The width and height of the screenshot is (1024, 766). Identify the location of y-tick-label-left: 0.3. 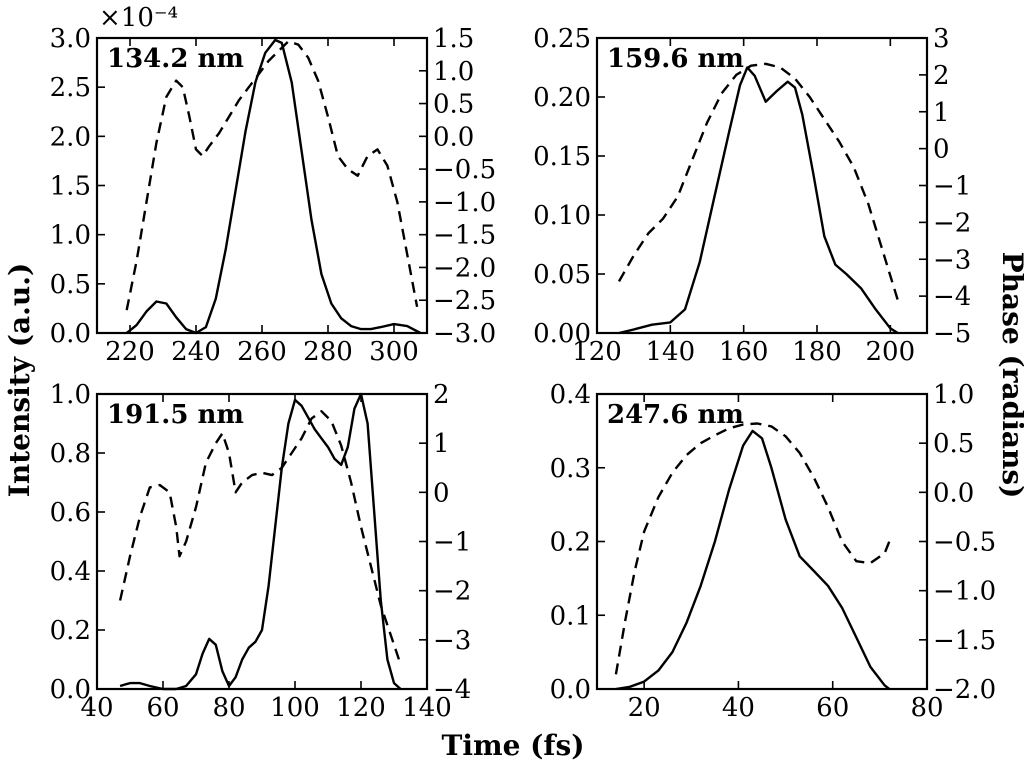
(570, 469).